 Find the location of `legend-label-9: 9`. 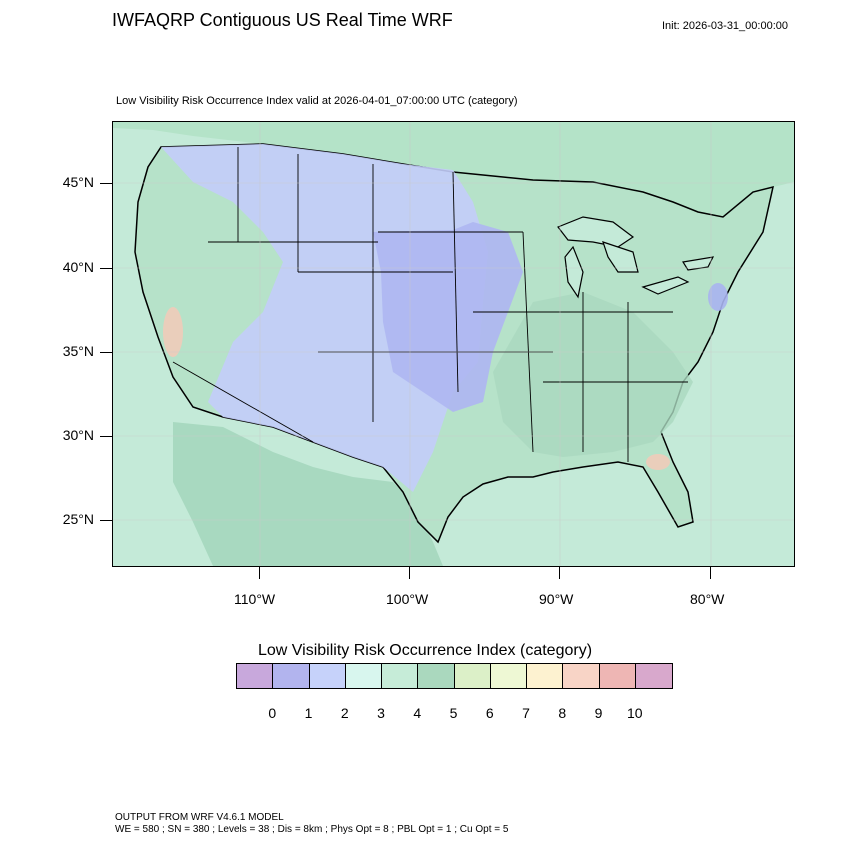

legend-label-9: 9 is located at coordinates (598, 713).